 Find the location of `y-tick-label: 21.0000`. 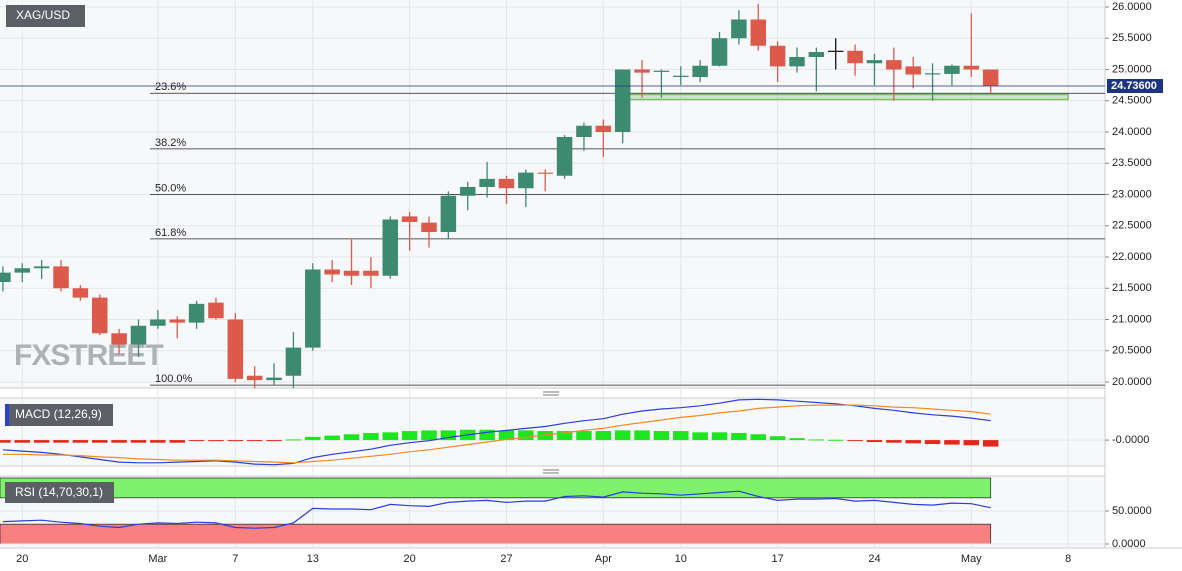

y-tick-label: 21.0000 is located at coordinates (1132, 319).